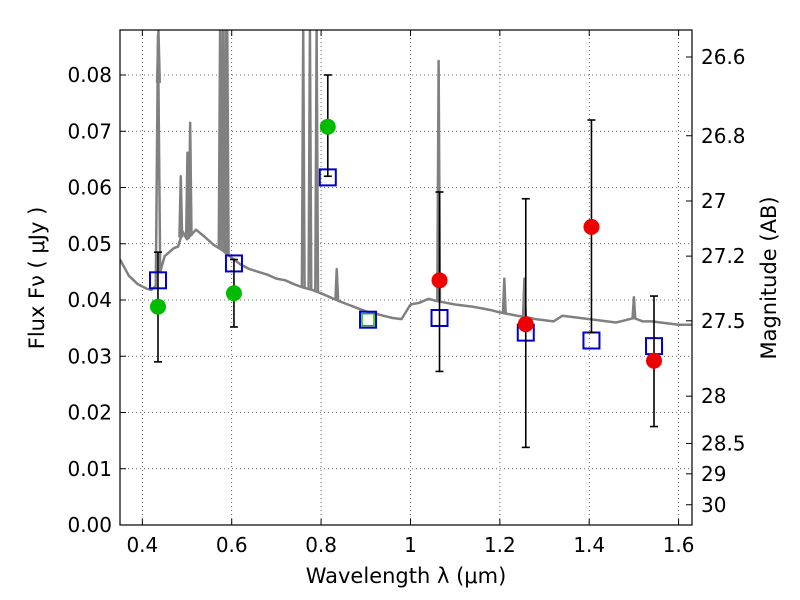 The image size is (800, 600). I want to click on right-tick-label: 28, so click(713, 396).